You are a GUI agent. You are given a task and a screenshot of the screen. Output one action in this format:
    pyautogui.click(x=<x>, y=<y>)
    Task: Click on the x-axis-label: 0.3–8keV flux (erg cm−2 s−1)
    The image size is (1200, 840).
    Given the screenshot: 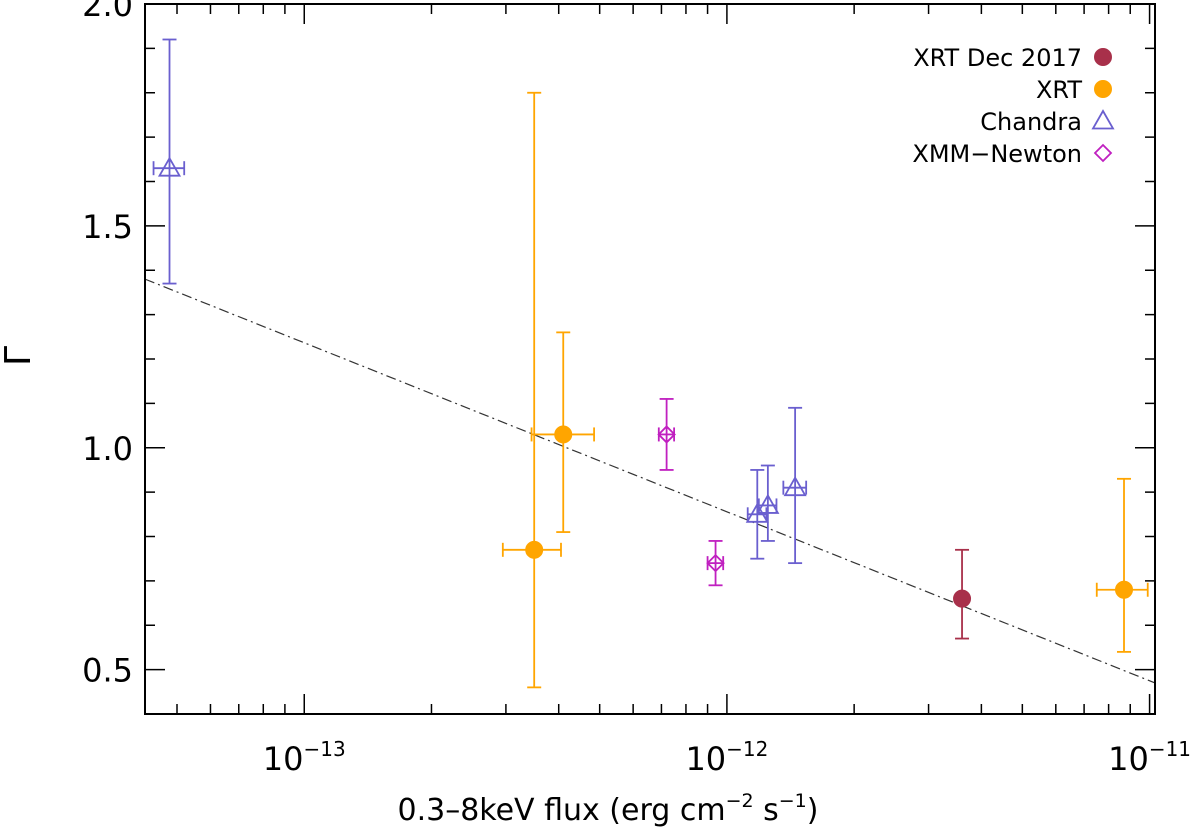 What is the action you would take?
    pyautogui.click(x=607, y=809)
    